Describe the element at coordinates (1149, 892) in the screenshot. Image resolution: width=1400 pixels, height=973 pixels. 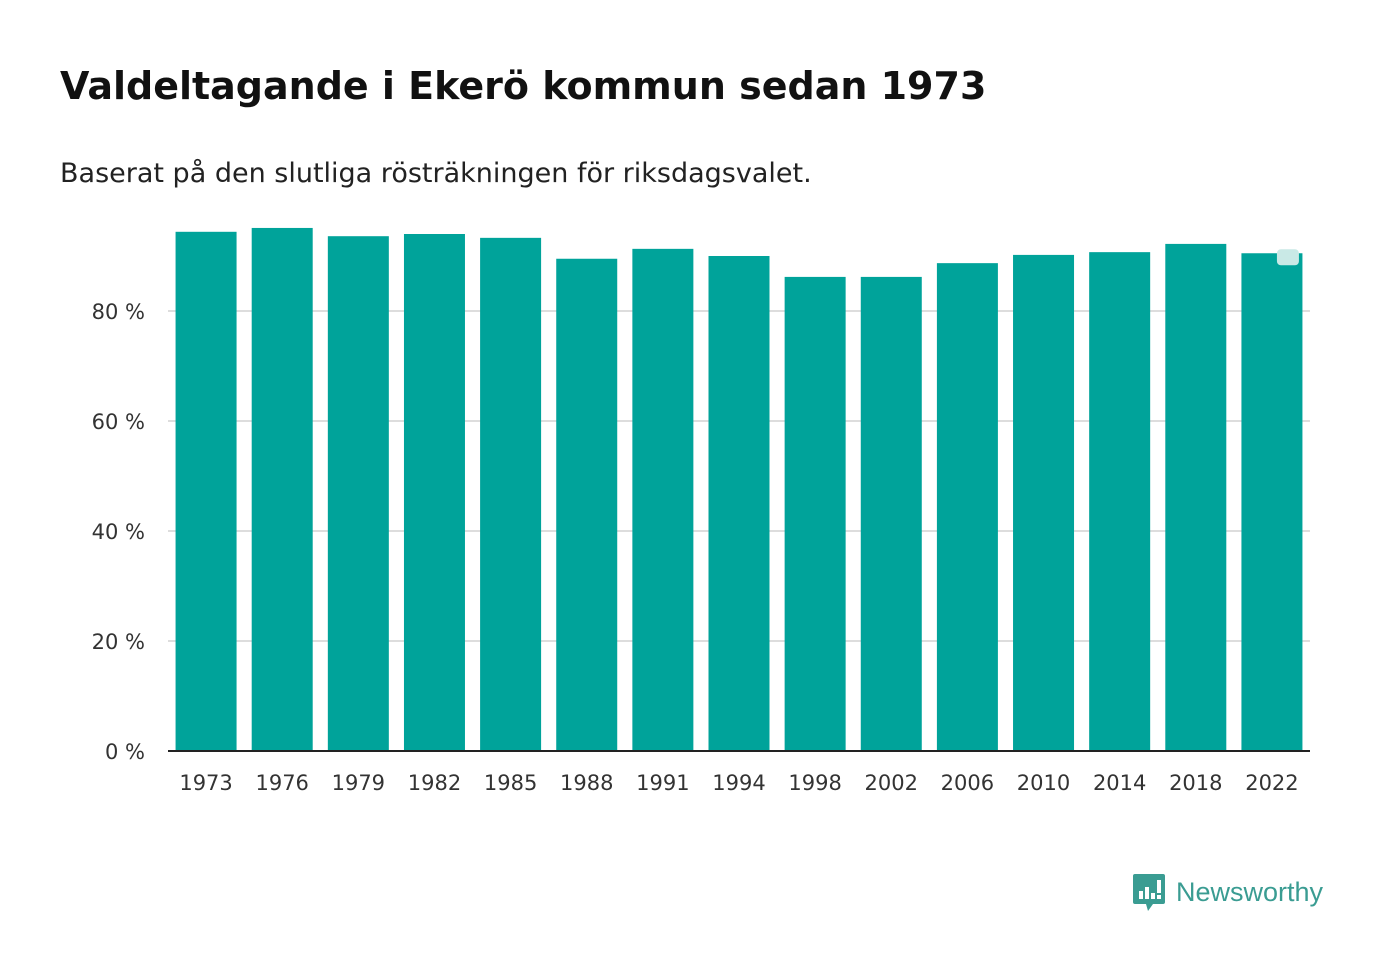
I see `newsworthy-logo-icon` at that location.